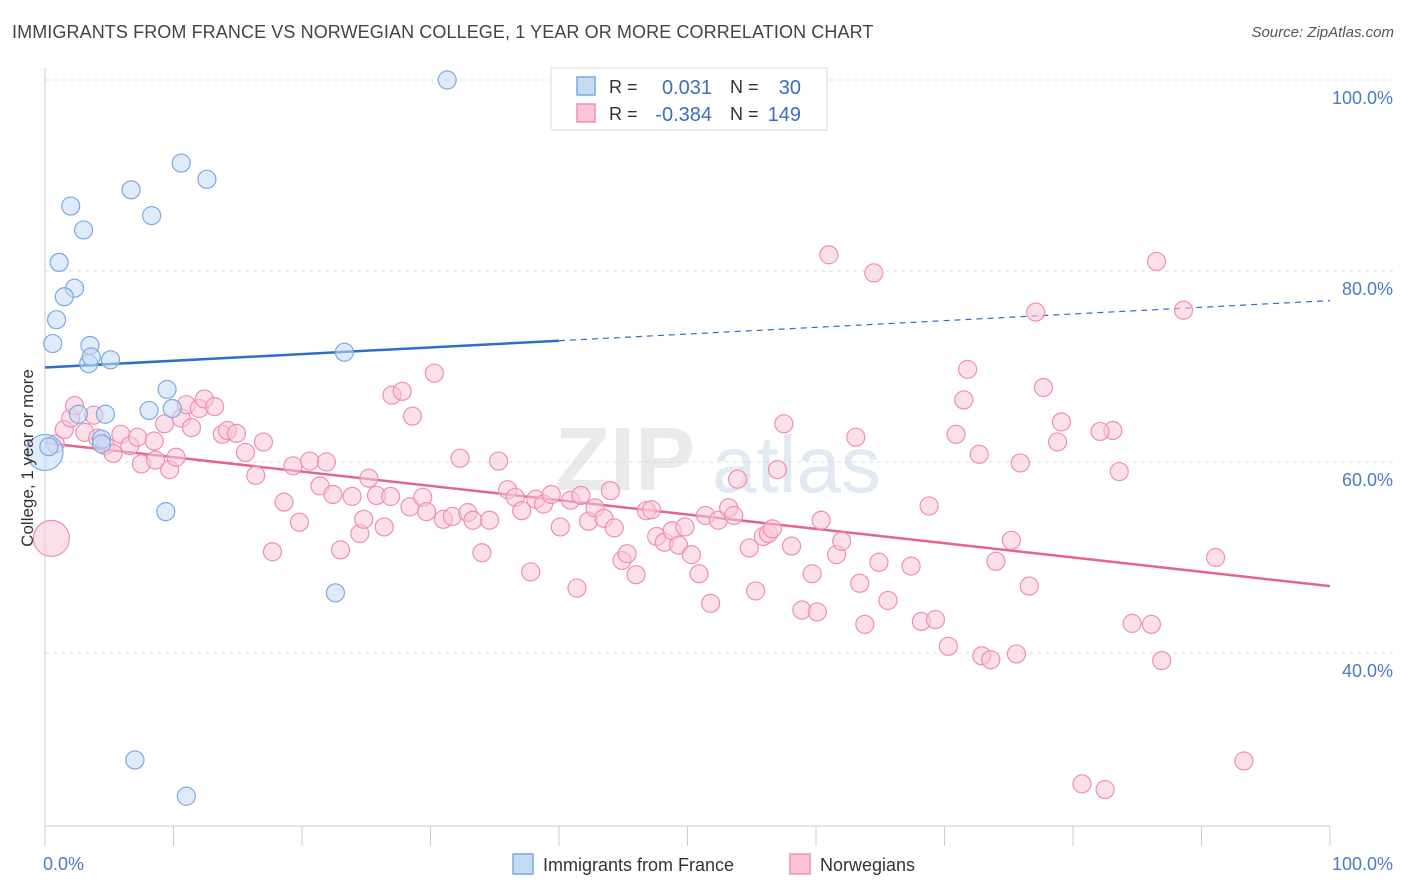 This screenshot has height=892, width=1406. I want to click on x-tick-label-0: 0.0%, so click(63, 864).